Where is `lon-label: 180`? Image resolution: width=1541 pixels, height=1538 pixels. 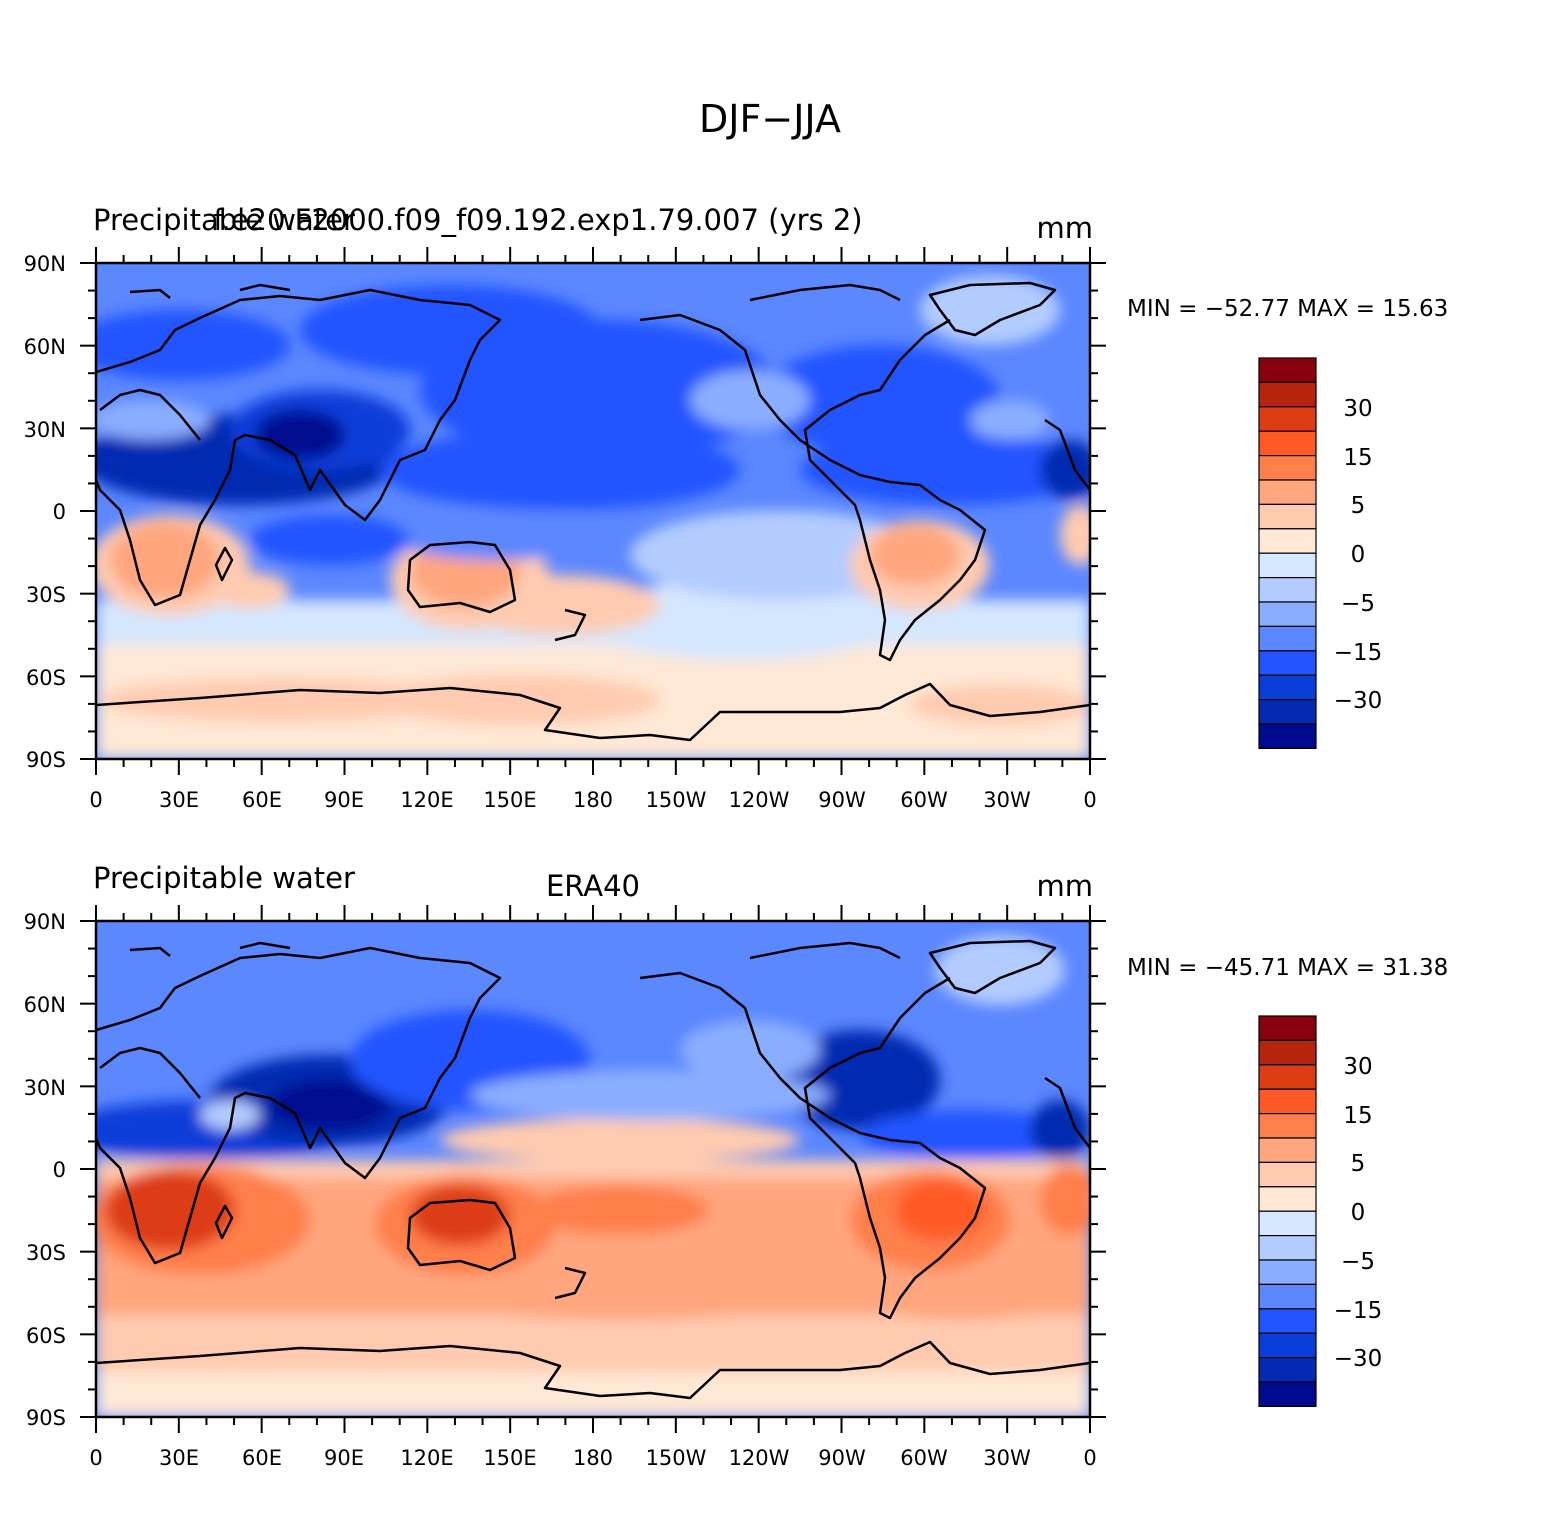
lon-label: 180 is located at coordinates (593, 1458).